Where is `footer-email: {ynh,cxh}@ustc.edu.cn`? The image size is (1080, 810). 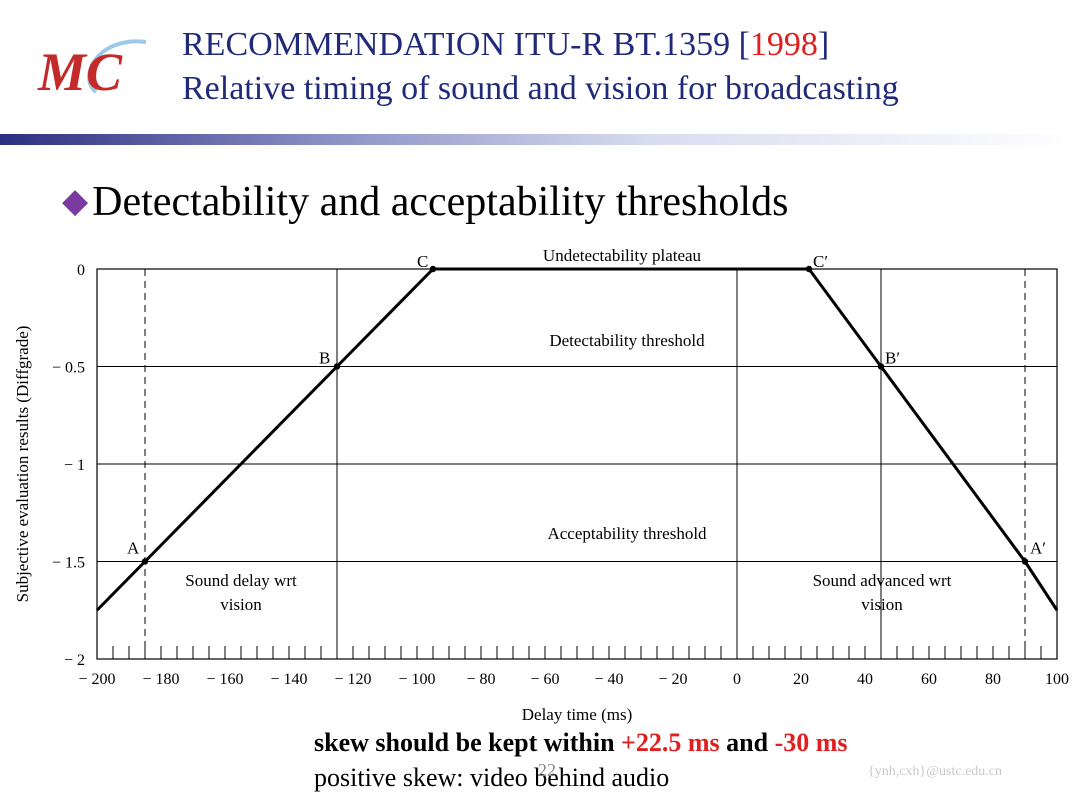
footer-email: {ynh,cxh}@ustc.edu.cn is located at coordinates (935, 771).